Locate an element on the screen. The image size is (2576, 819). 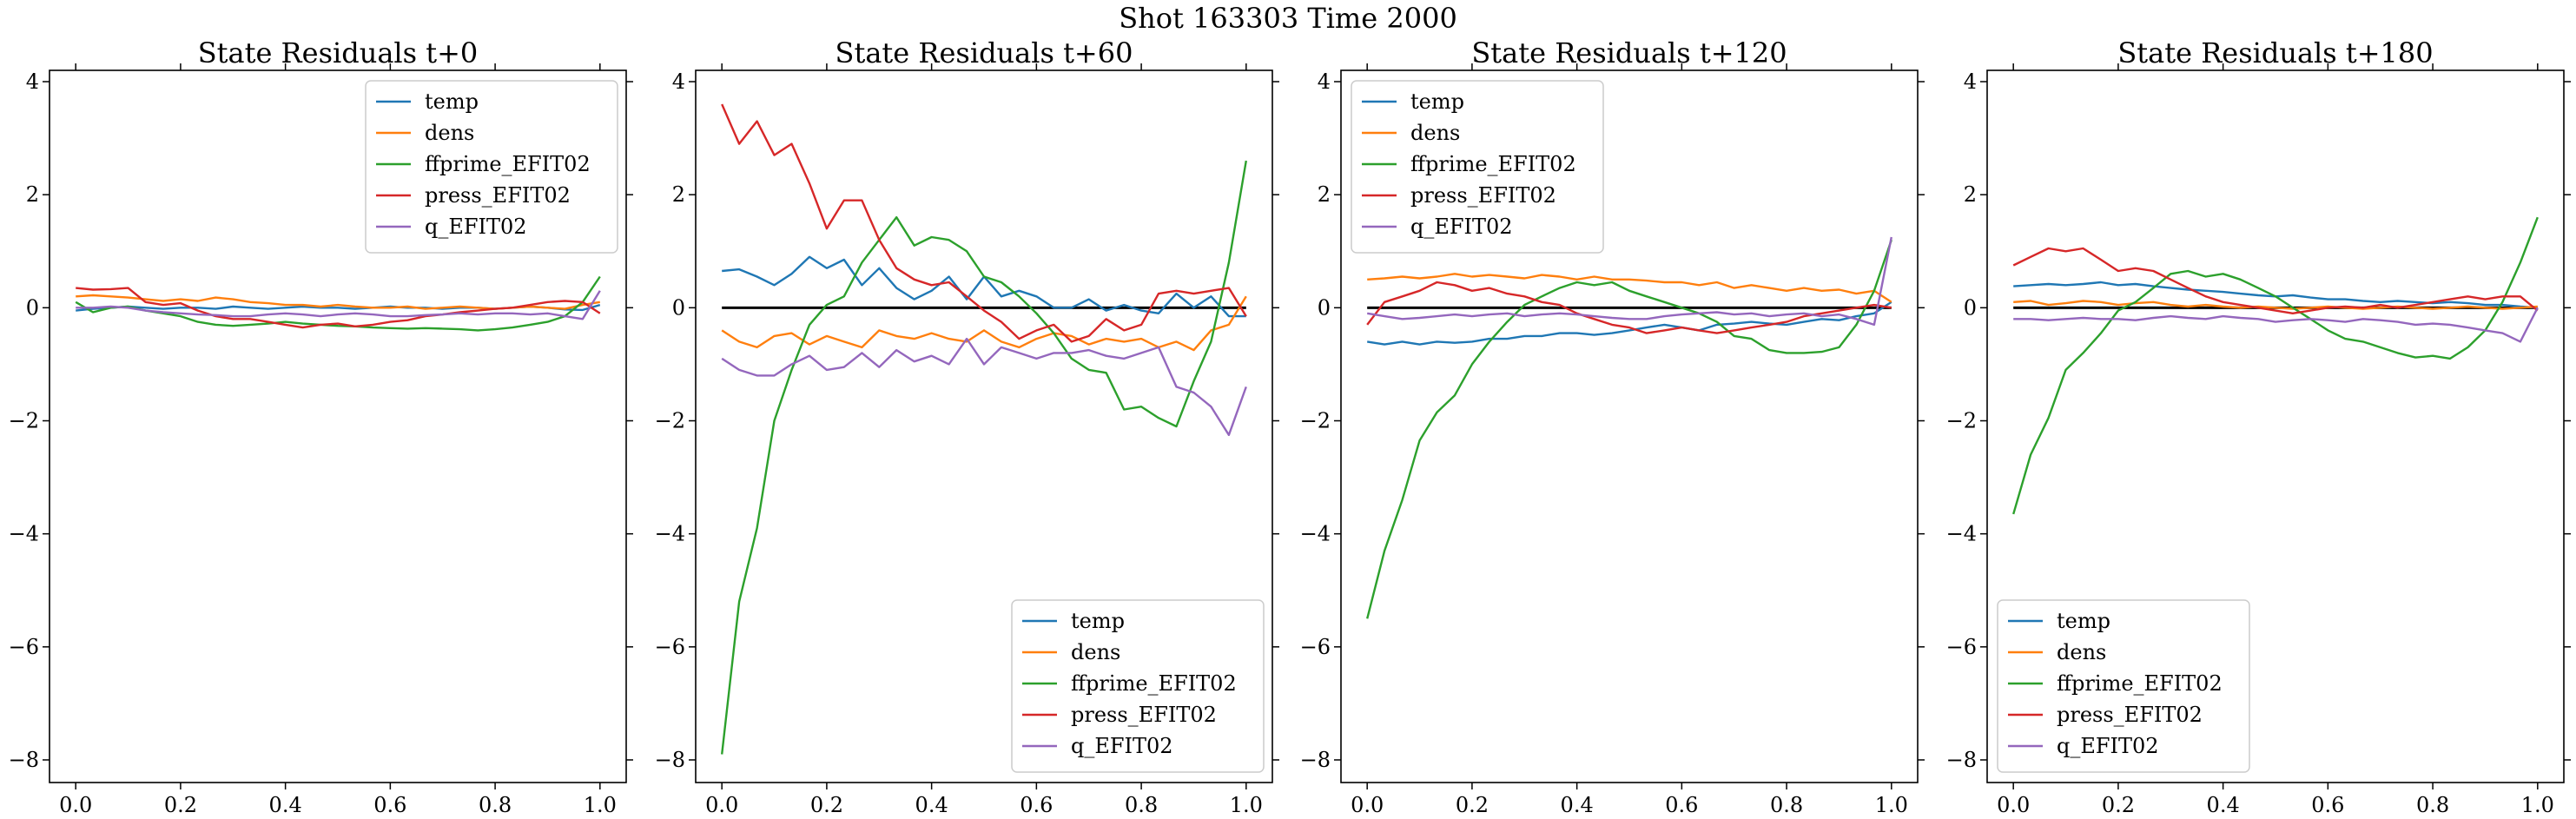
subplot-title: State Residuals t+180 is located at coordinates (2275, 52).